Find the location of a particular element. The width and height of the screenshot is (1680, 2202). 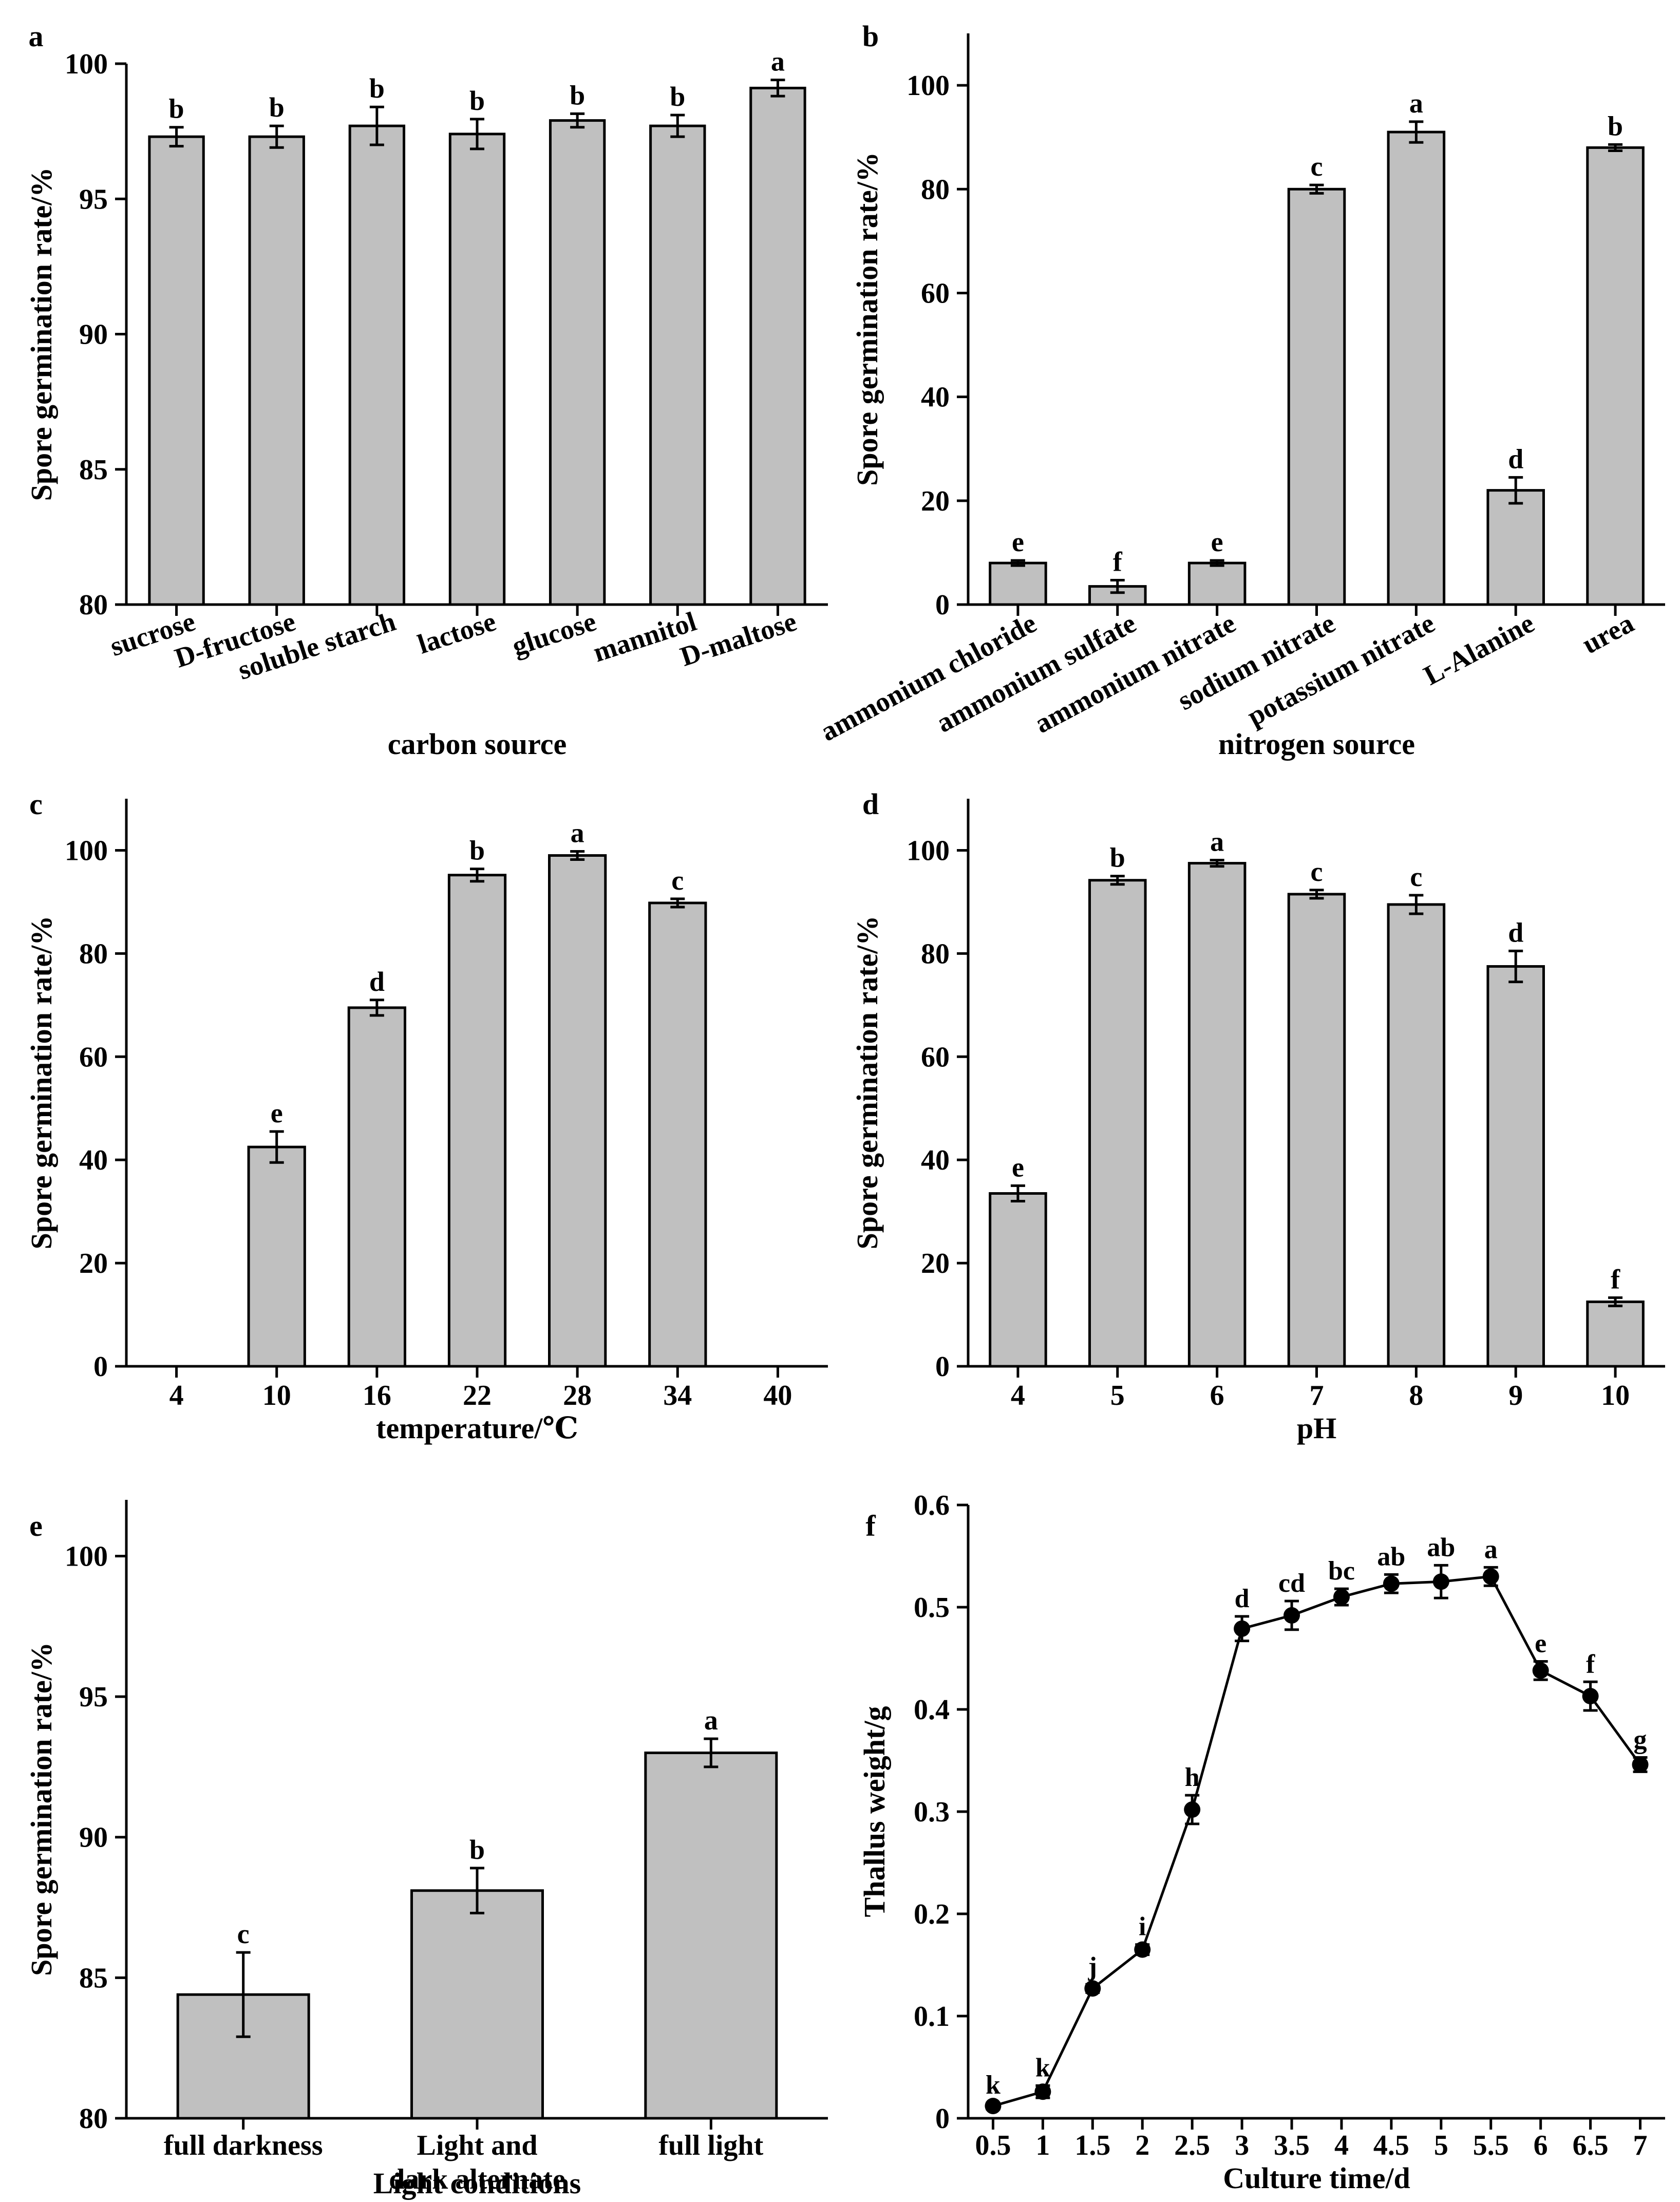

x-category-label: 40 is located at coordinates (777, 1395).